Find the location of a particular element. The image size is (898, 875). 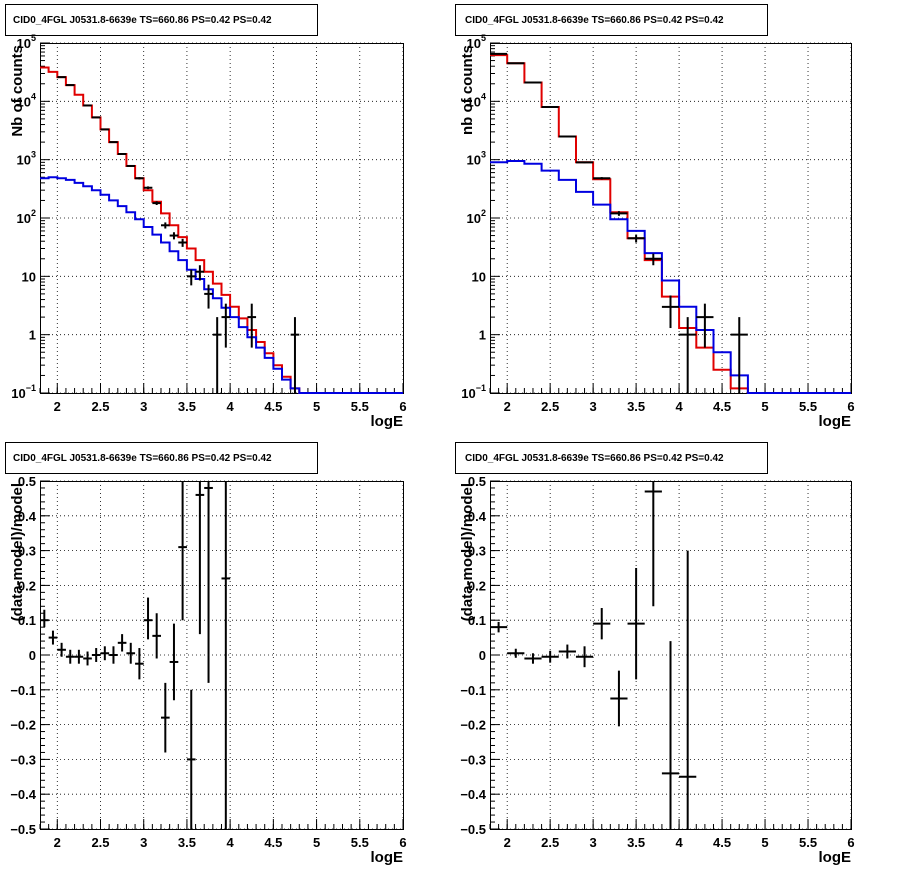

x-tick-label: 5 is located at coordinates (316, 842).